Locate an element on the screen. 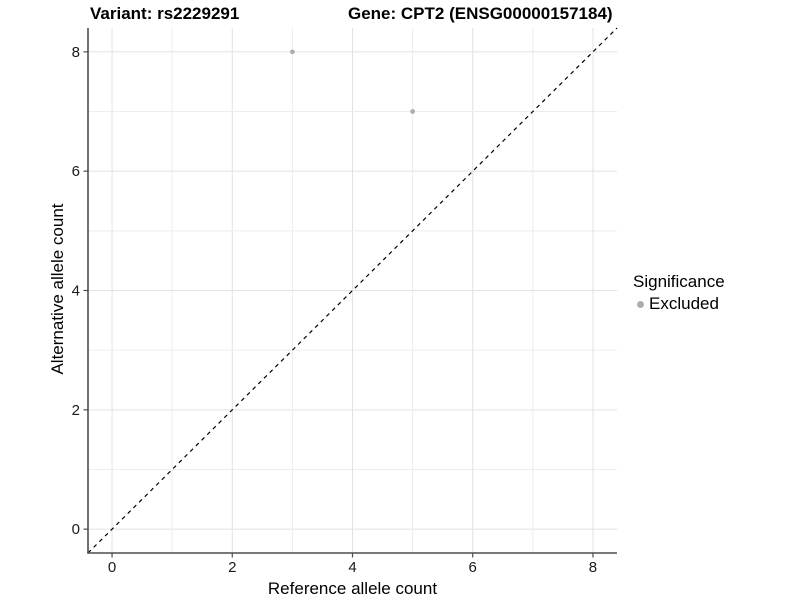  y-tick-label: 6 is located at coordinates (76, 171).